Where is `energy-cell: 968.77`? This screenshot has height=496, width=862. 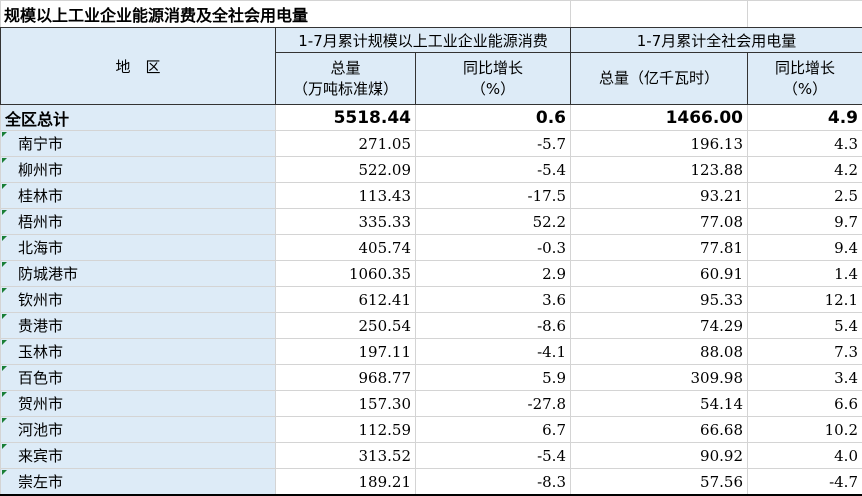 energy-cell: 968.77 is located at coordinates (346, 378).